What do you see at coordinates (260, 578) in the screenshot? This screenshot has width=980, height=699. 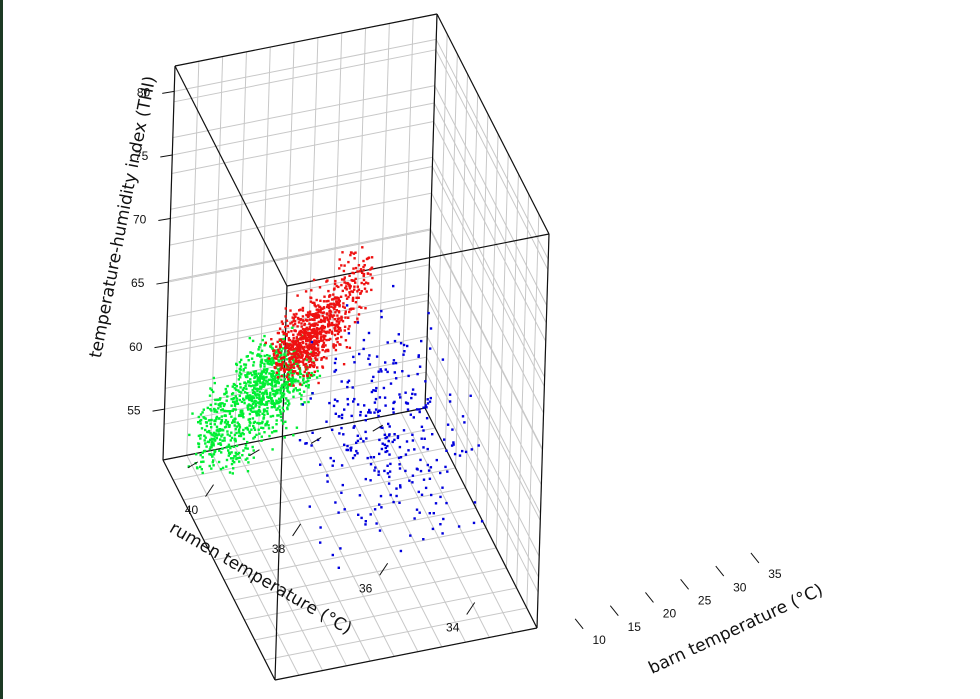 I see `x-axis-label: rumen temperature (°C)` at bounding box center [260, 578].